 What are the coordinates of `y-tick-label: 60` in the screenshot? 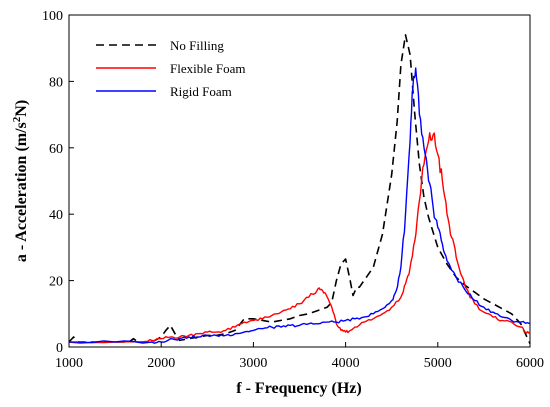 It's located at (56, 149).